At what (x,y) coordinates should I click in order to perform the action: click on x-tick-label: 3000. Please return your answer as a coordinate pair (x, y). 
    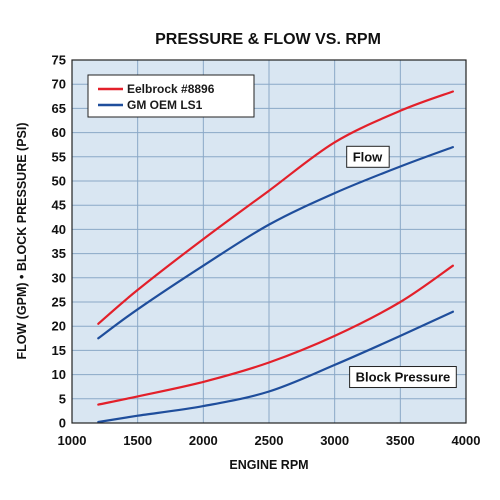
    Looking at the image, I should click on (334, 440).